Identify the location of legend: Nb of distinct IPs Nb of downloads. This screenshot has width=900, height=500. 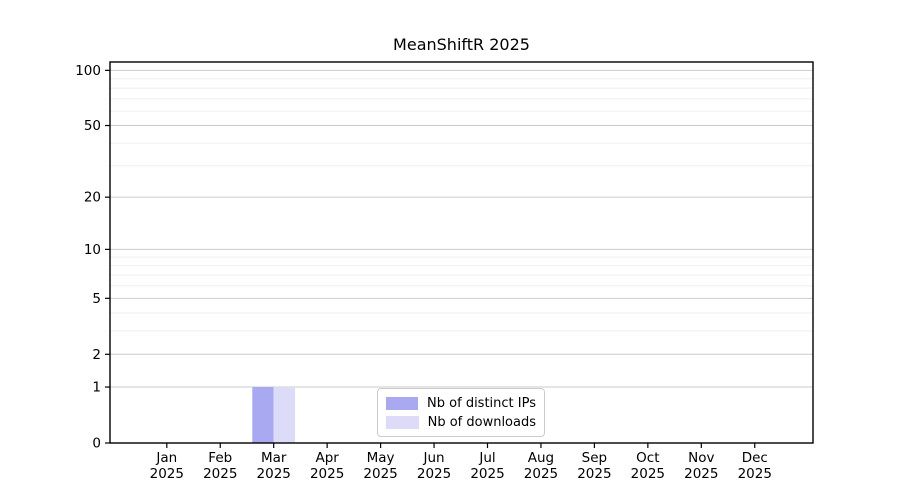
(461, 412).